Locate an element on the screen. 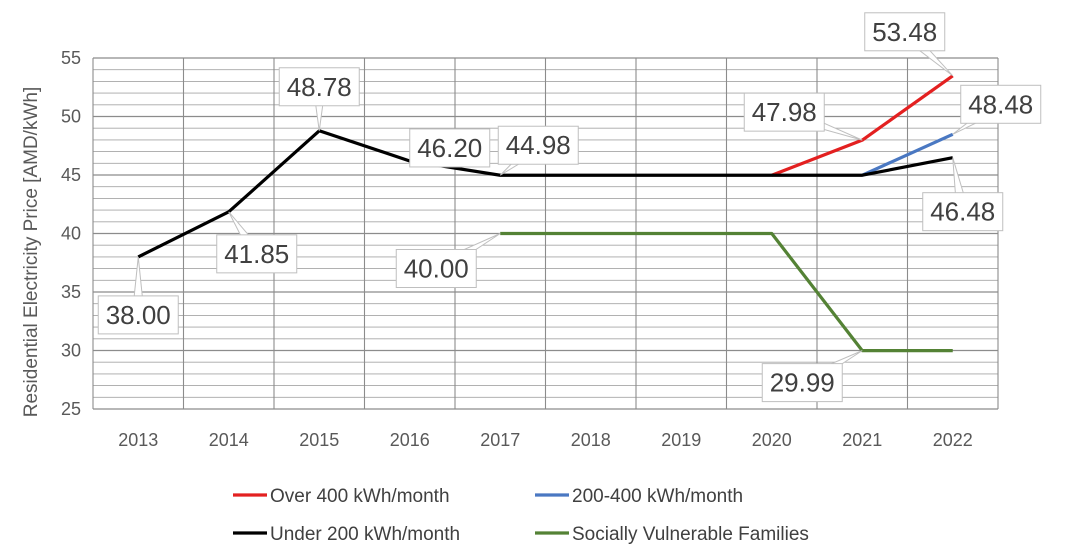 The image size is (1069, 553). data-label: 44.98 is located at coordinates (538, 145).